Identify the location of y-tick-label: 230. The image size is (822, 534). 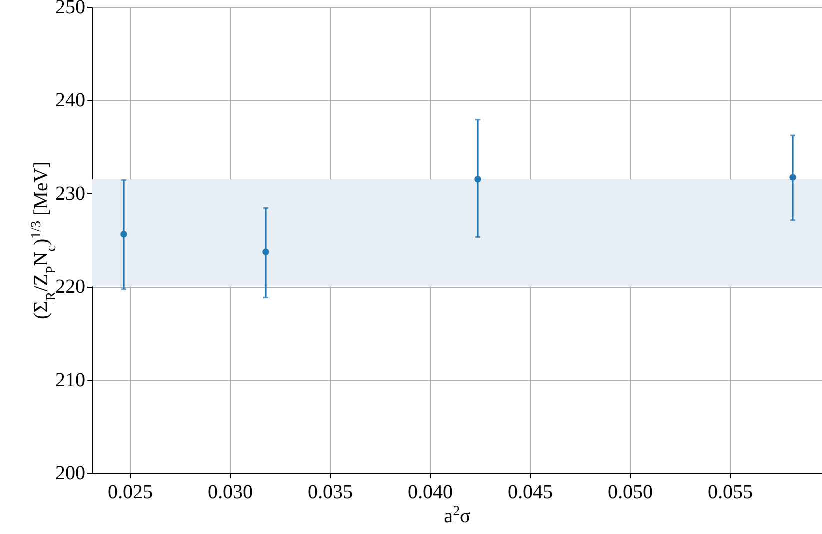
(71, 193).